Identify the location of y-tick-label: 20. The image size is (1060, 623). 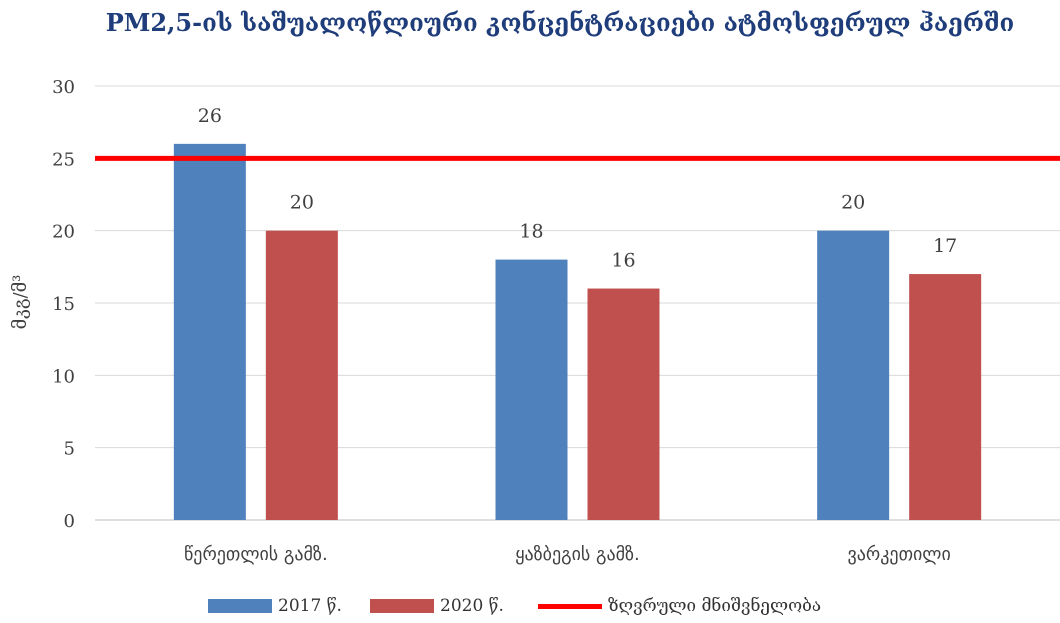
(63, 232).